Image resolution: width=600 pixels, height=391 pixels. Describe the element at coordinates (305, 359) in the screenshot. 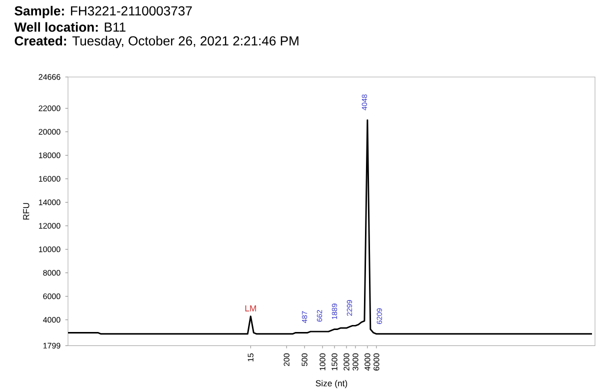

I see `x-tick-label: 500` at that location.